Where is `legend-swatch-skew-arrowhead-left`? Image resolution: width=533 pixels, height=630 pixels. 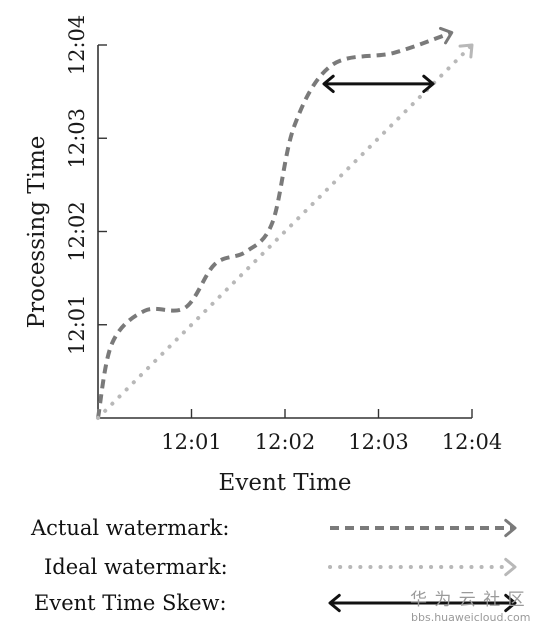 legend-swatch-skew-arrowhead-left is located at coordinates (334, 603).